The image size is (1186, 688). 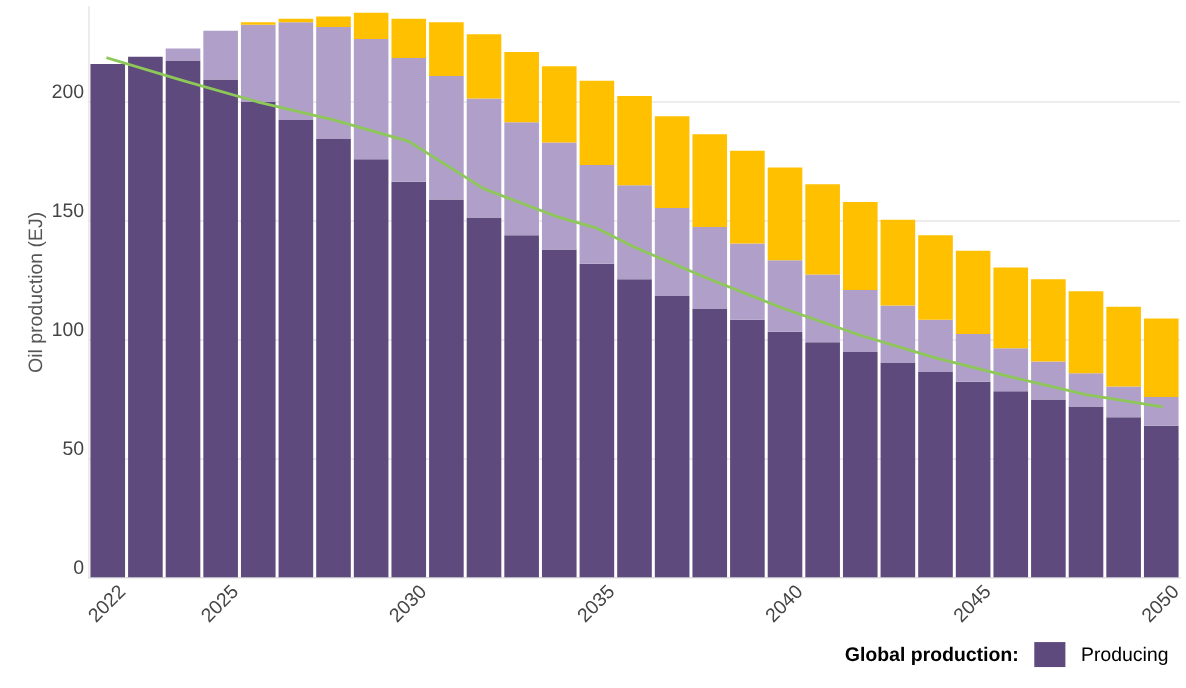 What do you see at coordinates (1125, 655) in the screenshot?
I see `legend-label: Producing` at bounding box center [1125, 655].